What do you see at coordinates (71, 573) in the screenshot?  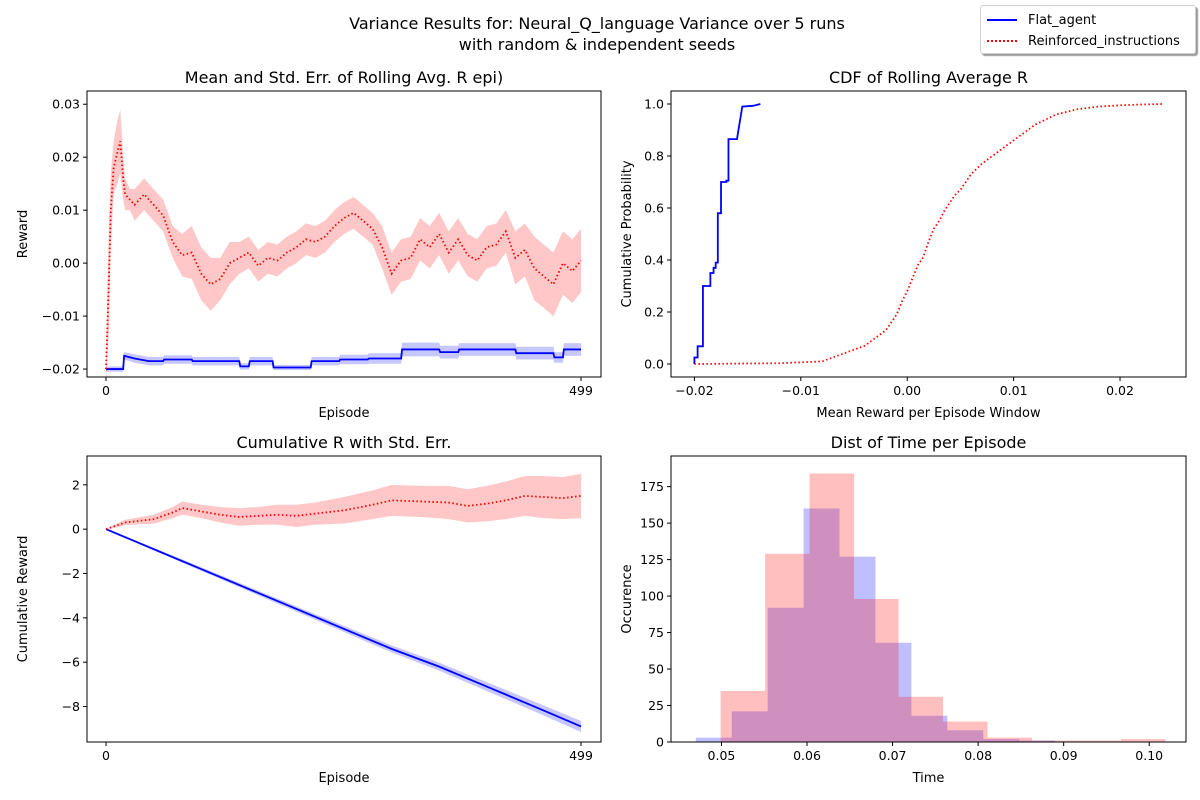 I see `y-tick-label: −2` at bounding box center [71, 573].